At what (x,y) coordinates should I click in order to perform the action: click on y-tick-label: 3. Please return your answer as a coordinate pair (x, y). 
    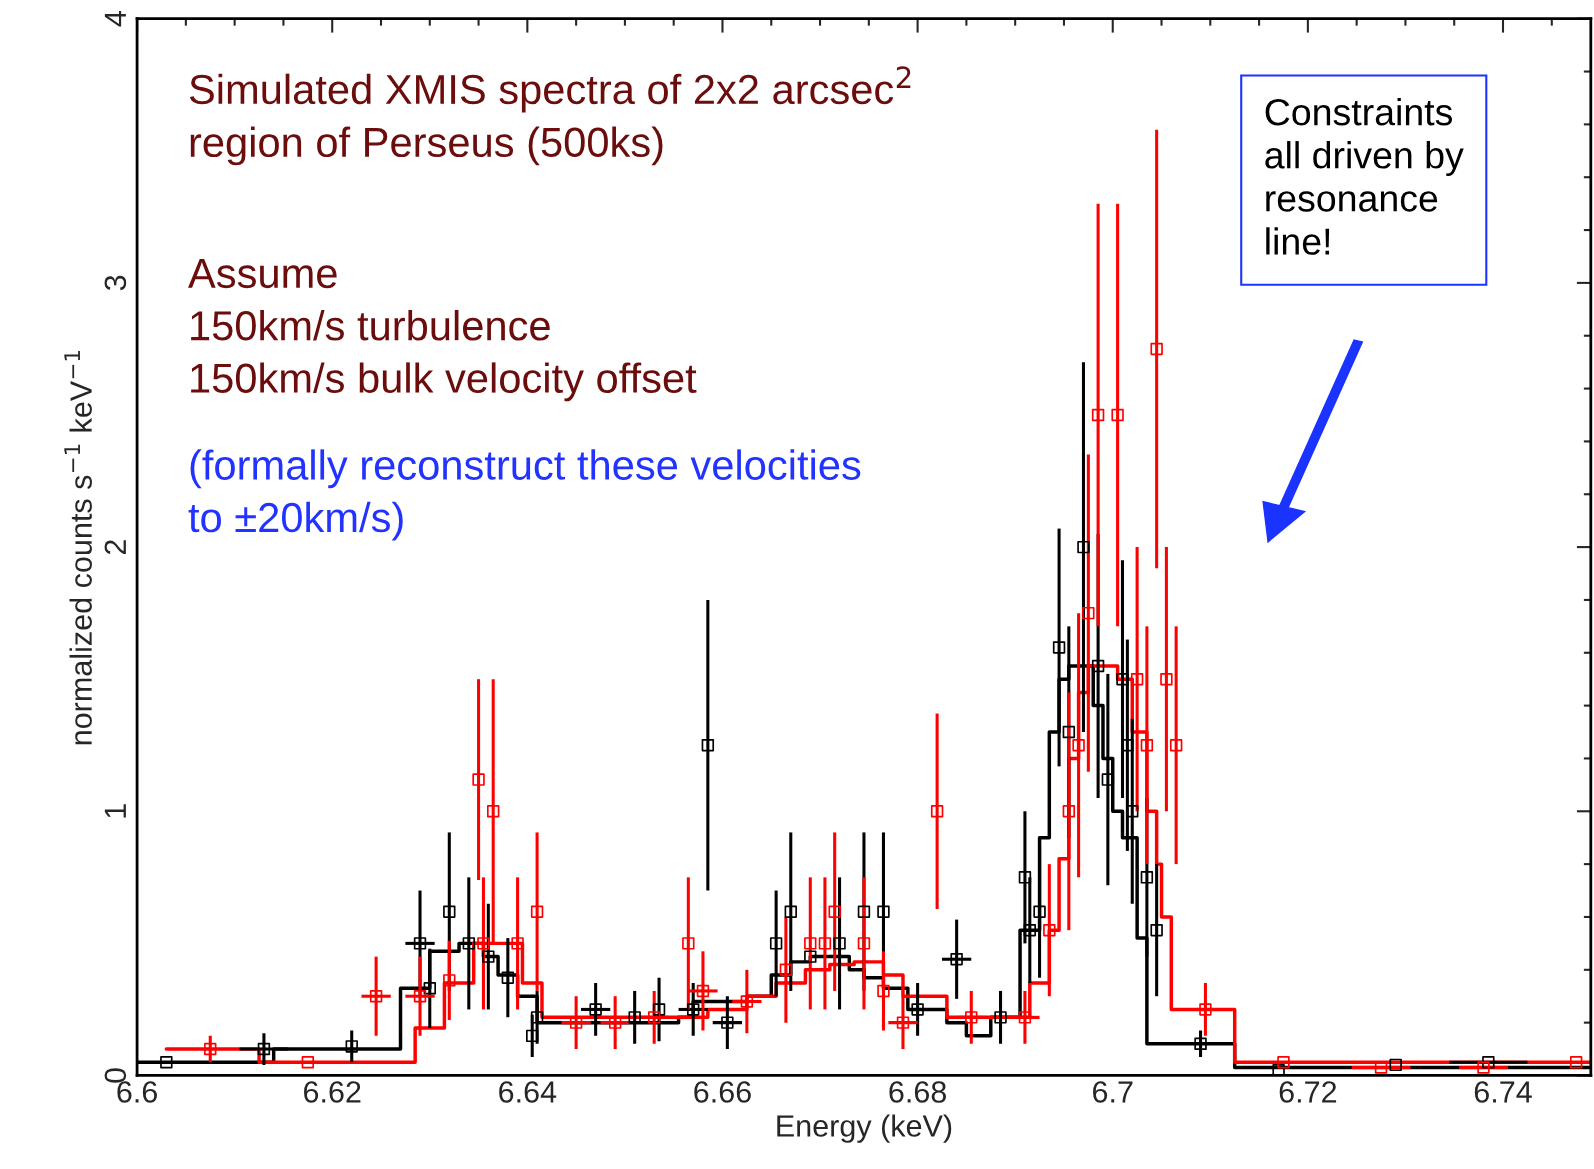
    Looking at the image, I should click on (115, 283).